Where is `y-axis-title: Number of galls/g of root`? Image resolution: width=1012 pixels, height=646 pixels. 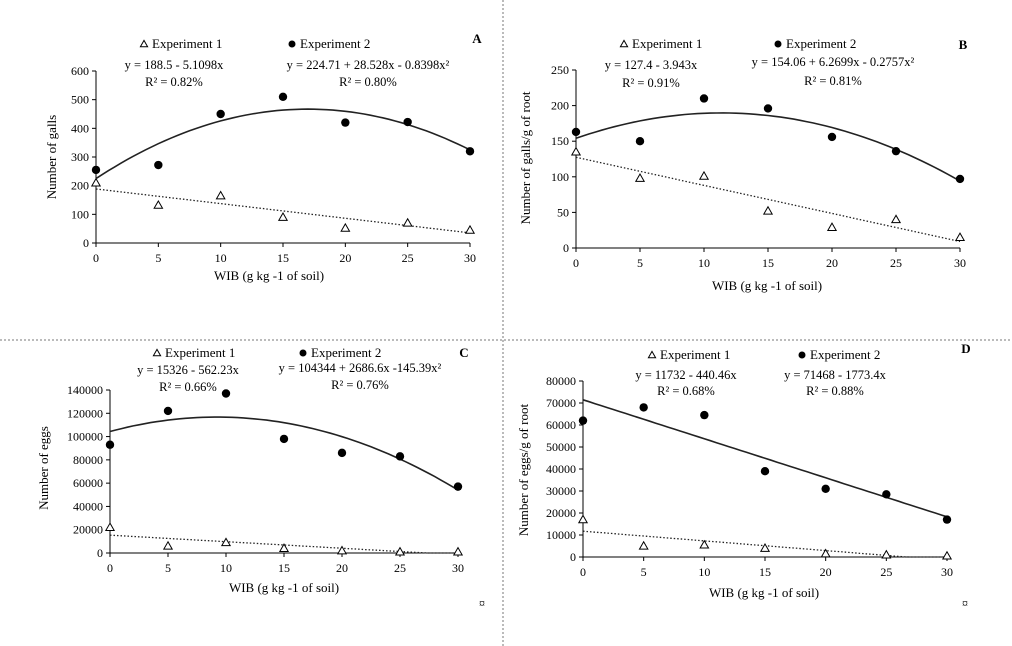
y-axis-title: Number of galls/g of root is located at coordinates (525, 157).